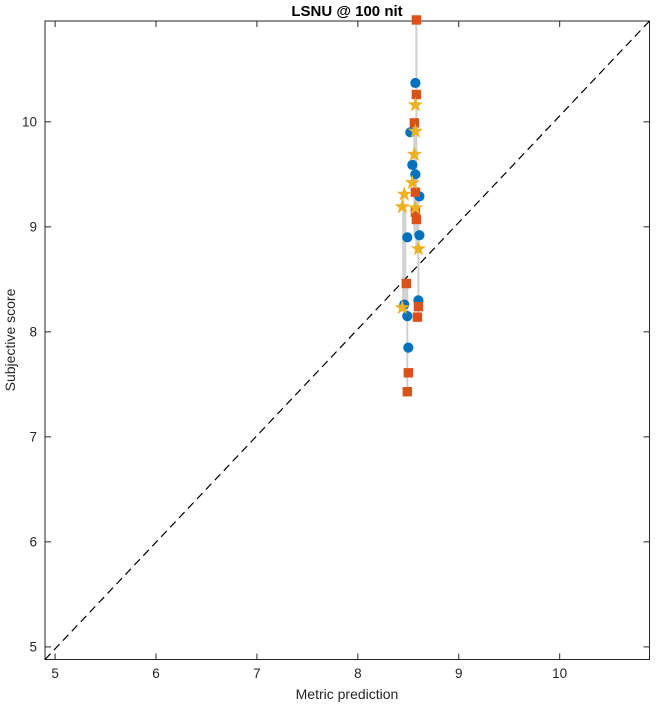 This screenshot has width=656, height=708. What do you see at coordinates (346, 11) in the screenshot?
I see `chart-title: LSNU @ 100 nit` at bounding box center [346, 11].